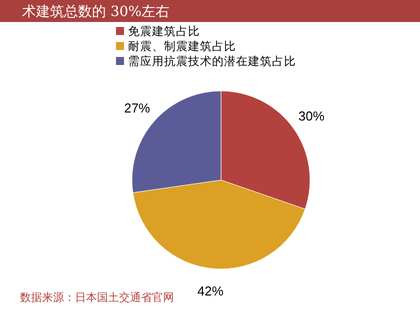  Describe the element at coordinates (96, 12) in the screenshot. I see `chart-title: 术建筑总数的 30%左右` at that location.